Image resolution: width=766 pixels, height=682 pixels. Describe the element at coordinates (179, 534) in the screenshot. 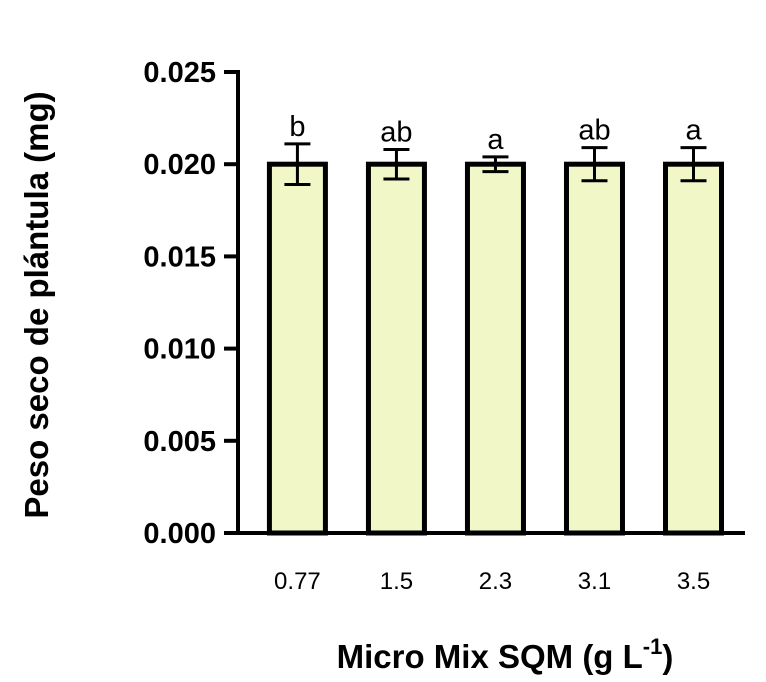

I see `y-tick-label: 0.000` at that location.